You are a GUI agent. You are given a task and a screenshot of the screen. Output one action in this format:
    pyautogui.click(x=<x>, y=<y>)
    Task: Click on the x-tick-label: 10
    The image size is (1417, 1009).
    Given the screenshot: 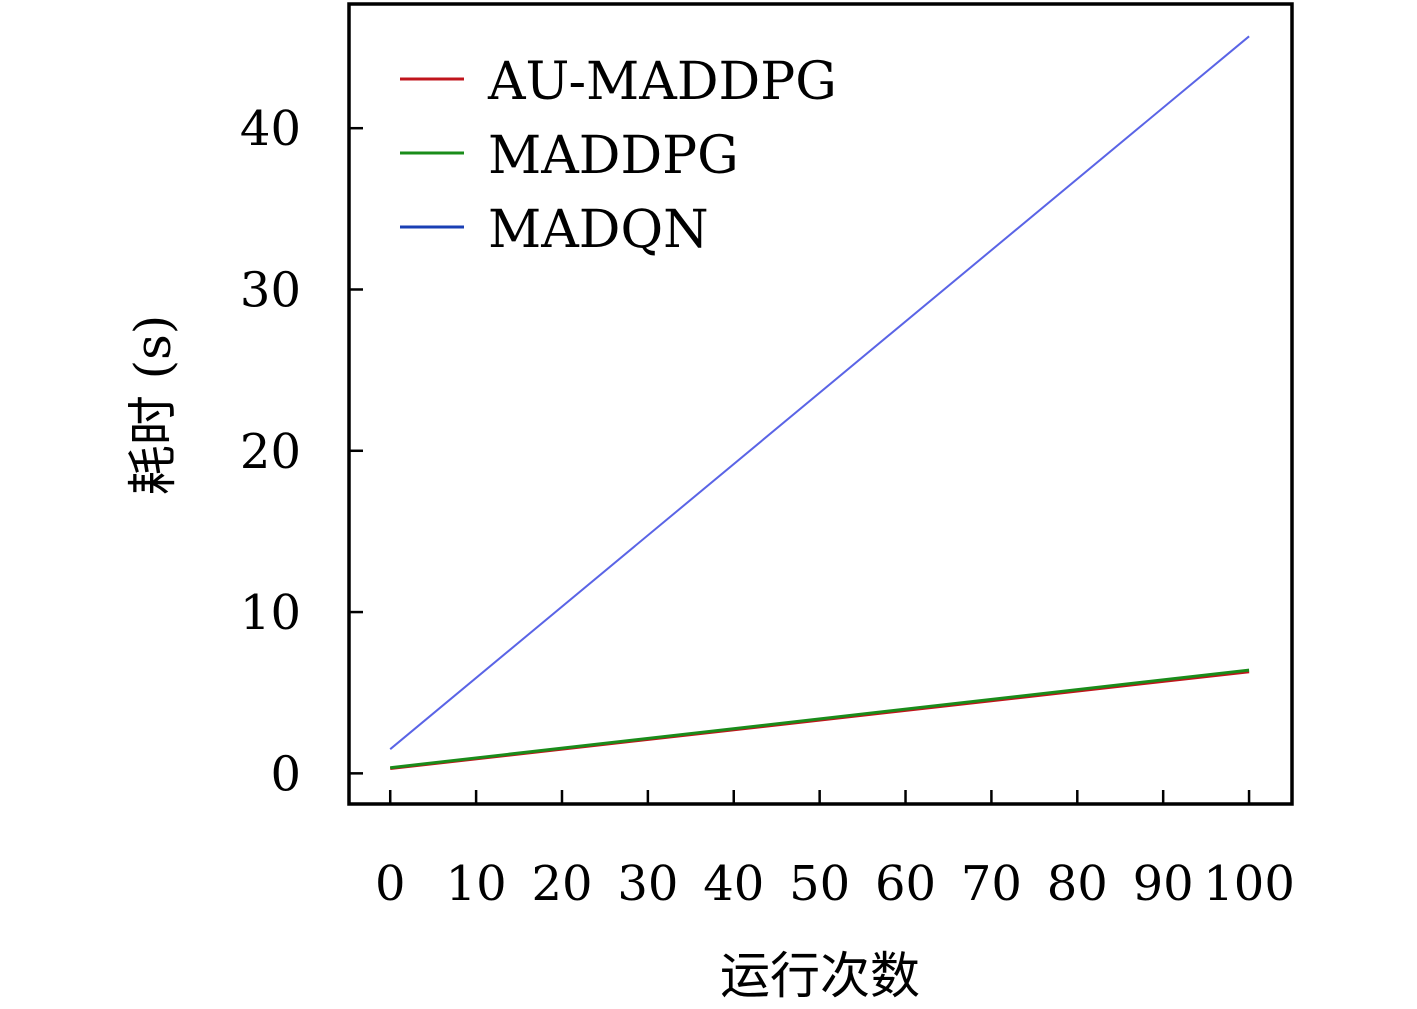 What is the action you would take?
    pyautogui.click(x=476, y=884)
    